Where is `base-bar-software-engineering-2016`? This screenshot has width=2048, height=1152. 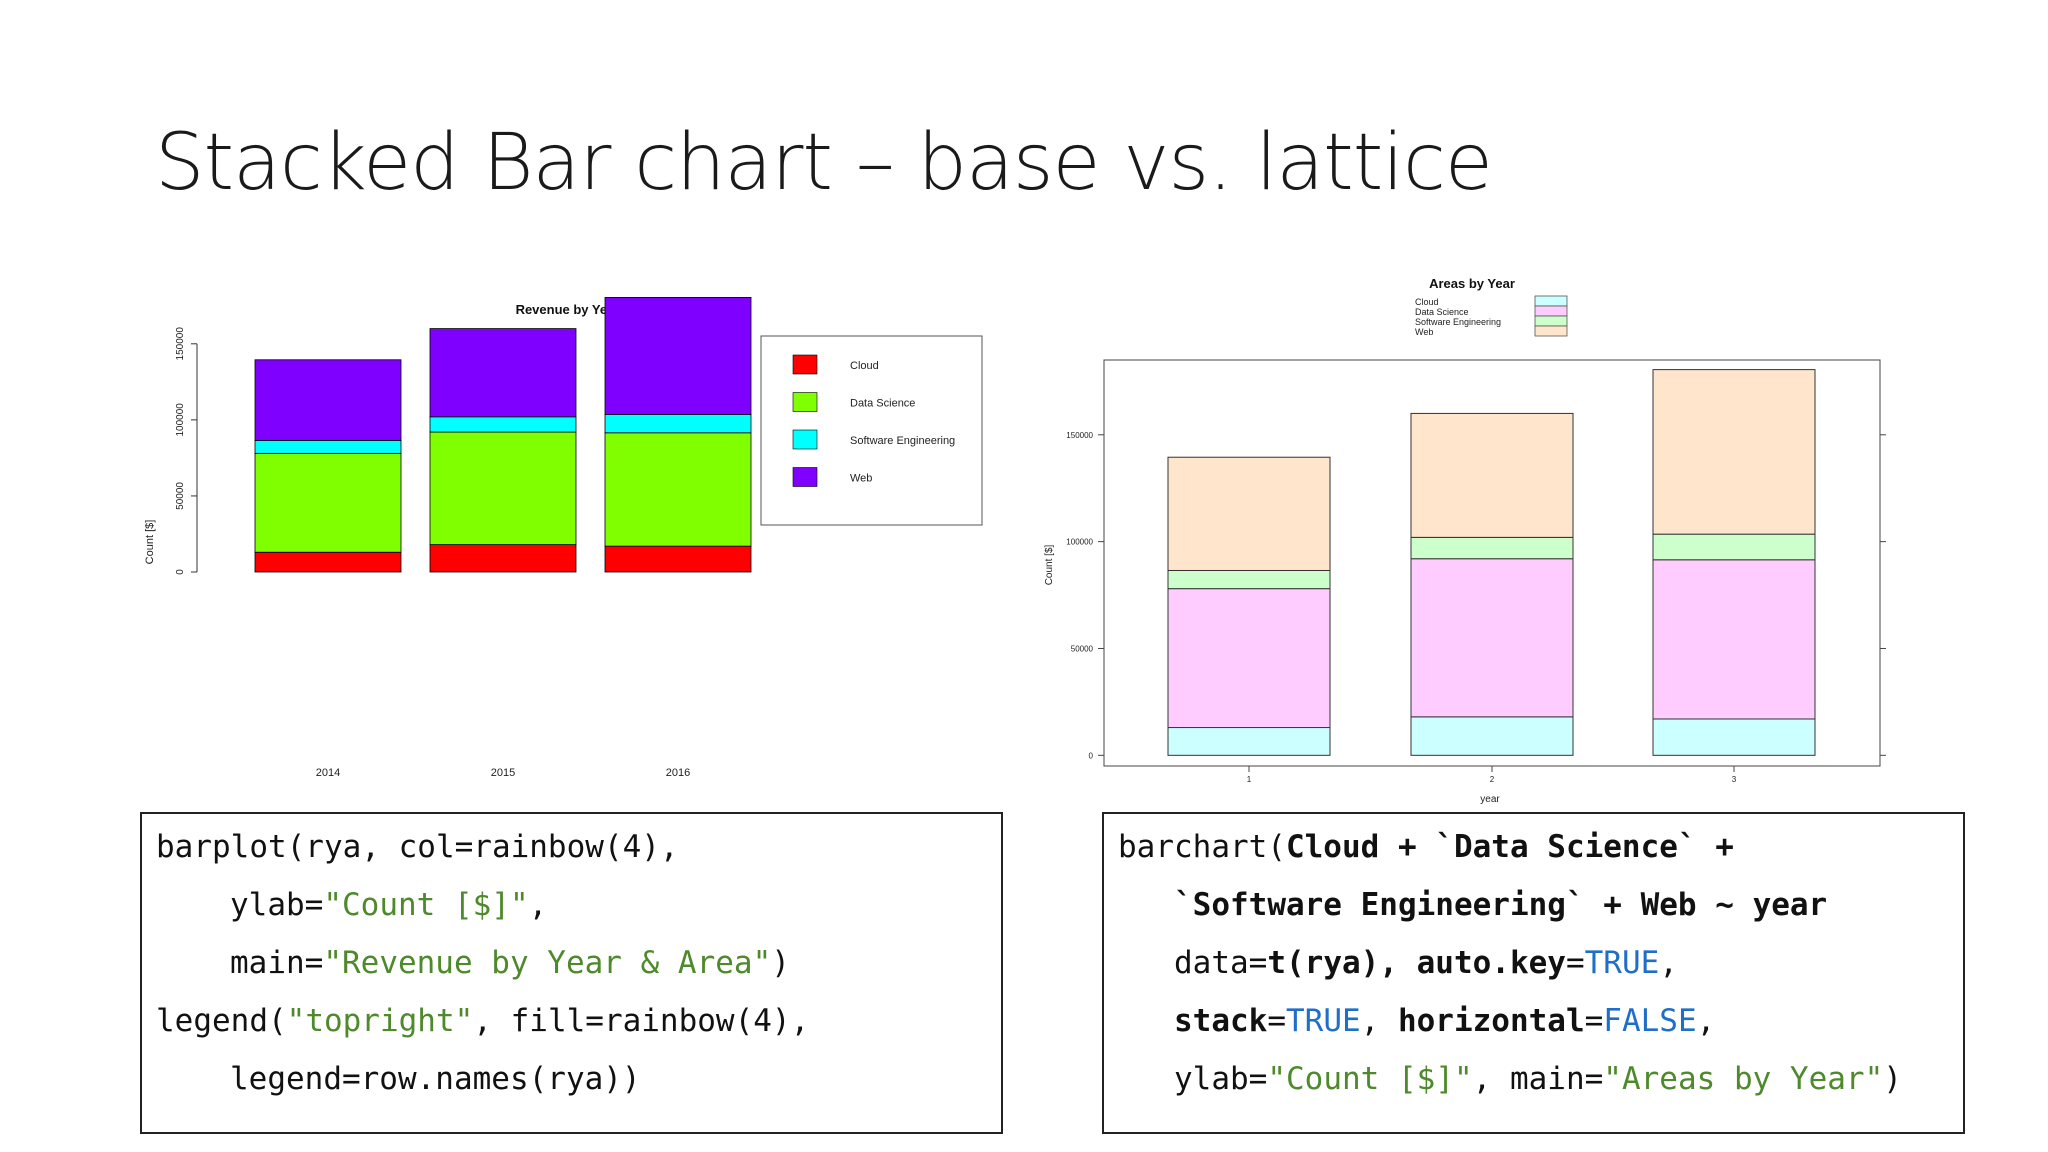
base-bar-software-engineering-2016 is located at coordinates (678, 424).